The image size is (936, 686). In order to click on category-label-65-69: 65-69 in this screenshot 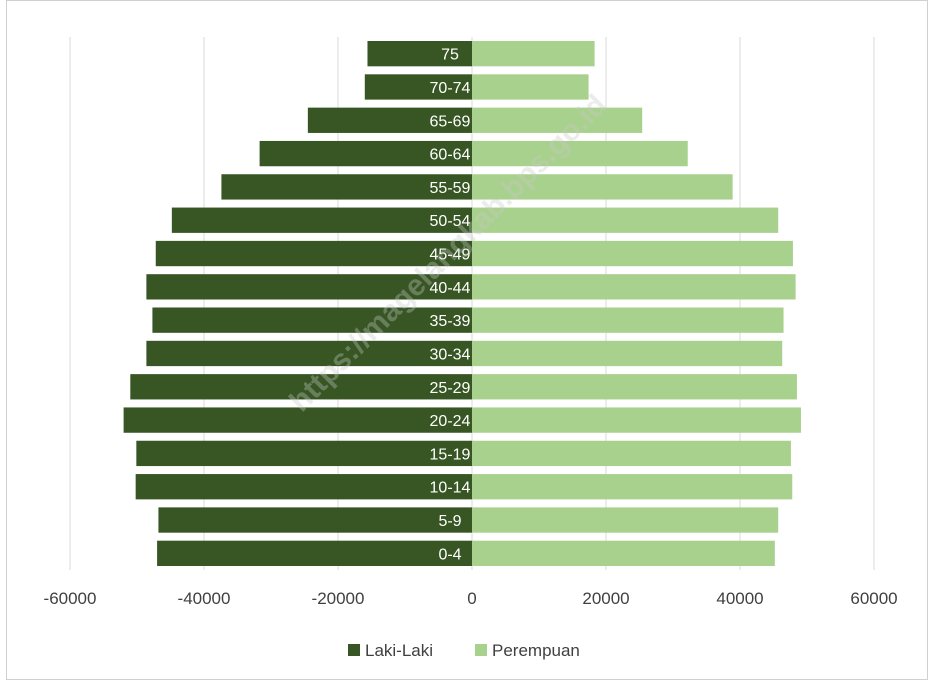, I will do `click(450, 121)`.